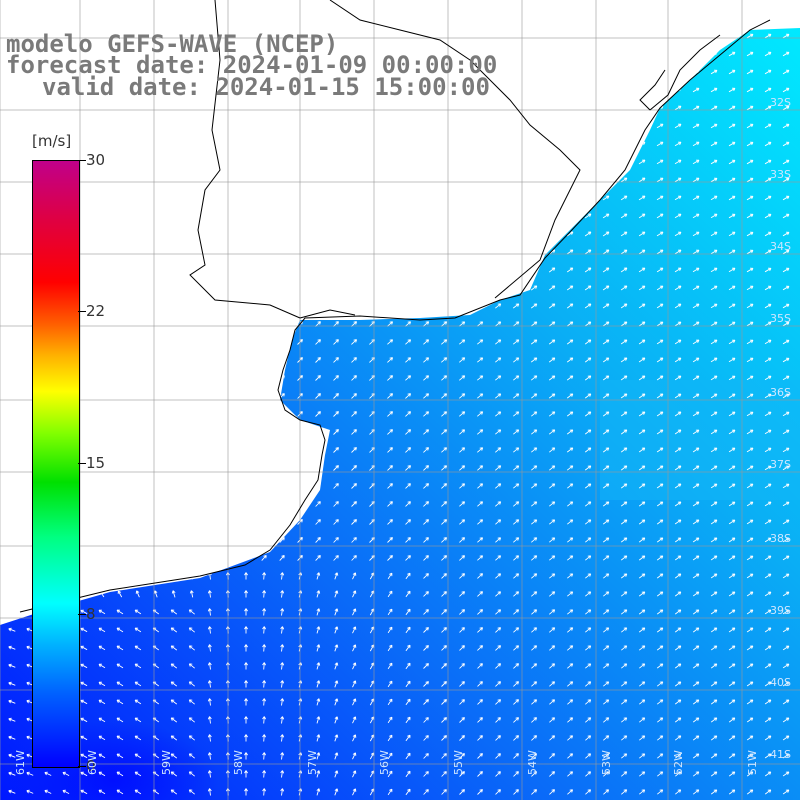 The height and width of the screenshot is (800, 800). I want to click on longitude-label: 53W, so click(606, 762).